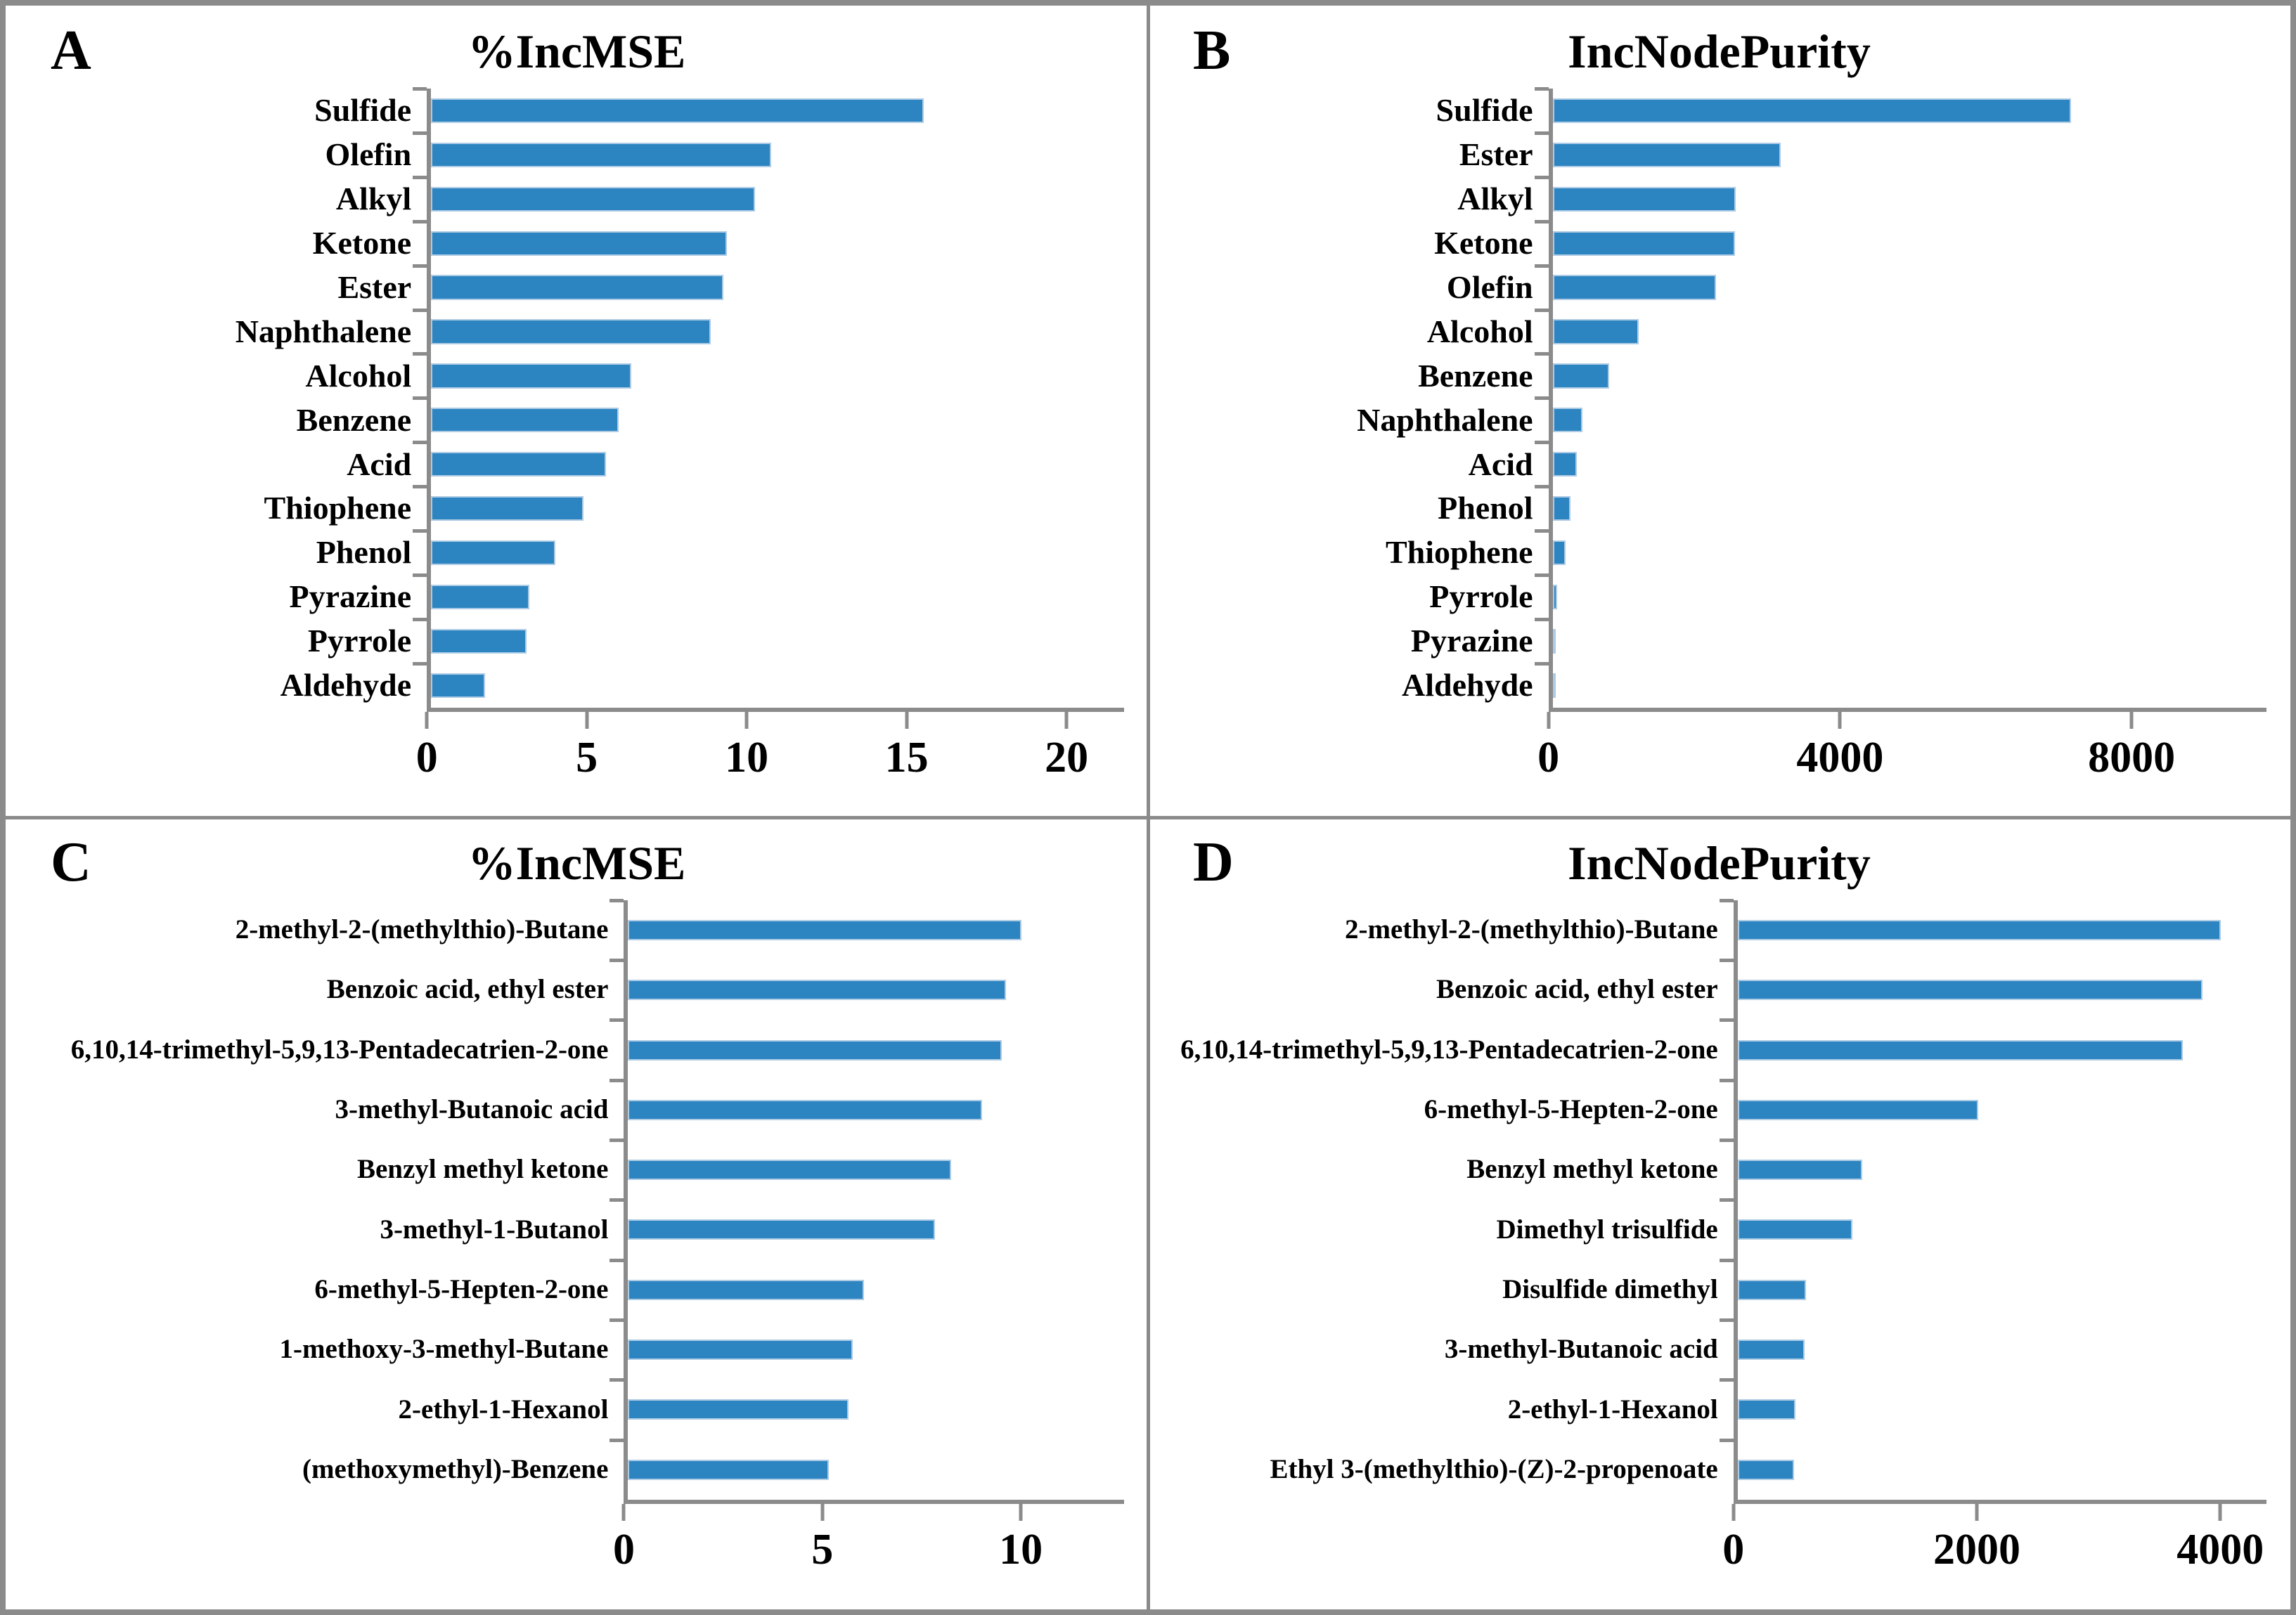  Describe the element at coordinates (1719, 54) in the screenshot. I see `panel-b-header: B IncNodePurity` at that location.